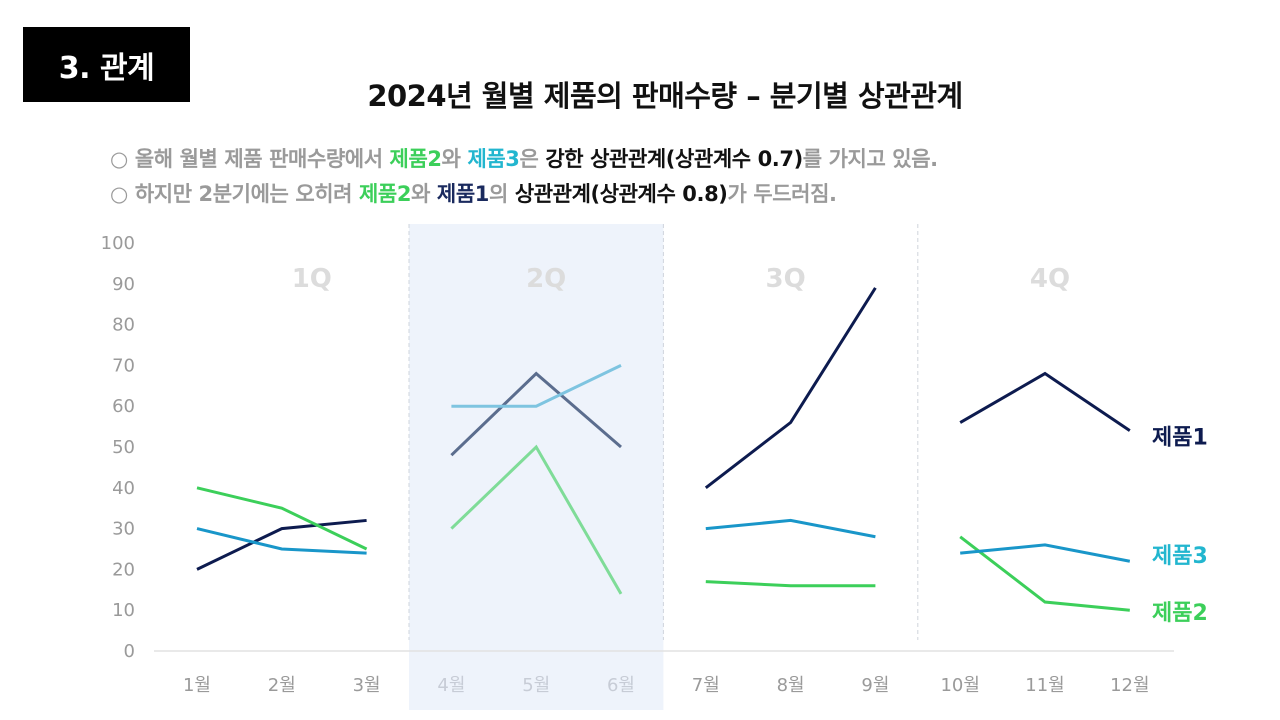 Image resolution: width=1280 pixels, height=720 pixels. Describe the element at coordinates (785, 279) in the screenshot. I see `quarter-label: 3Q` at that location.